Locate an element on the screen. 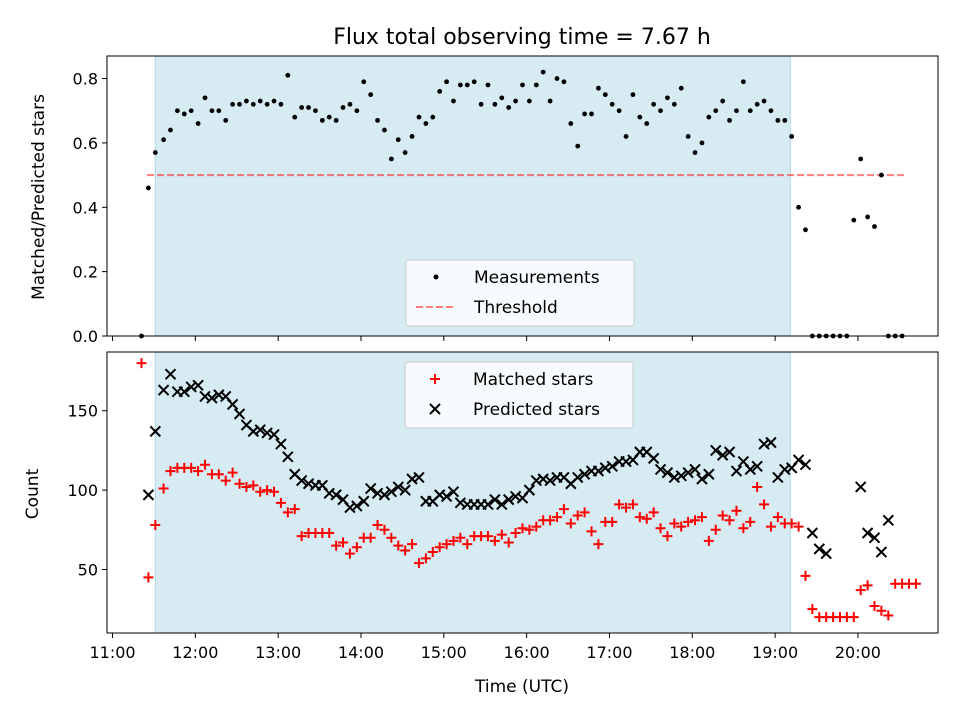 Image resolution: width=960 pixels, height=720 pixels. y-tick-label: 0.8 is located at coordinates (85, 79).